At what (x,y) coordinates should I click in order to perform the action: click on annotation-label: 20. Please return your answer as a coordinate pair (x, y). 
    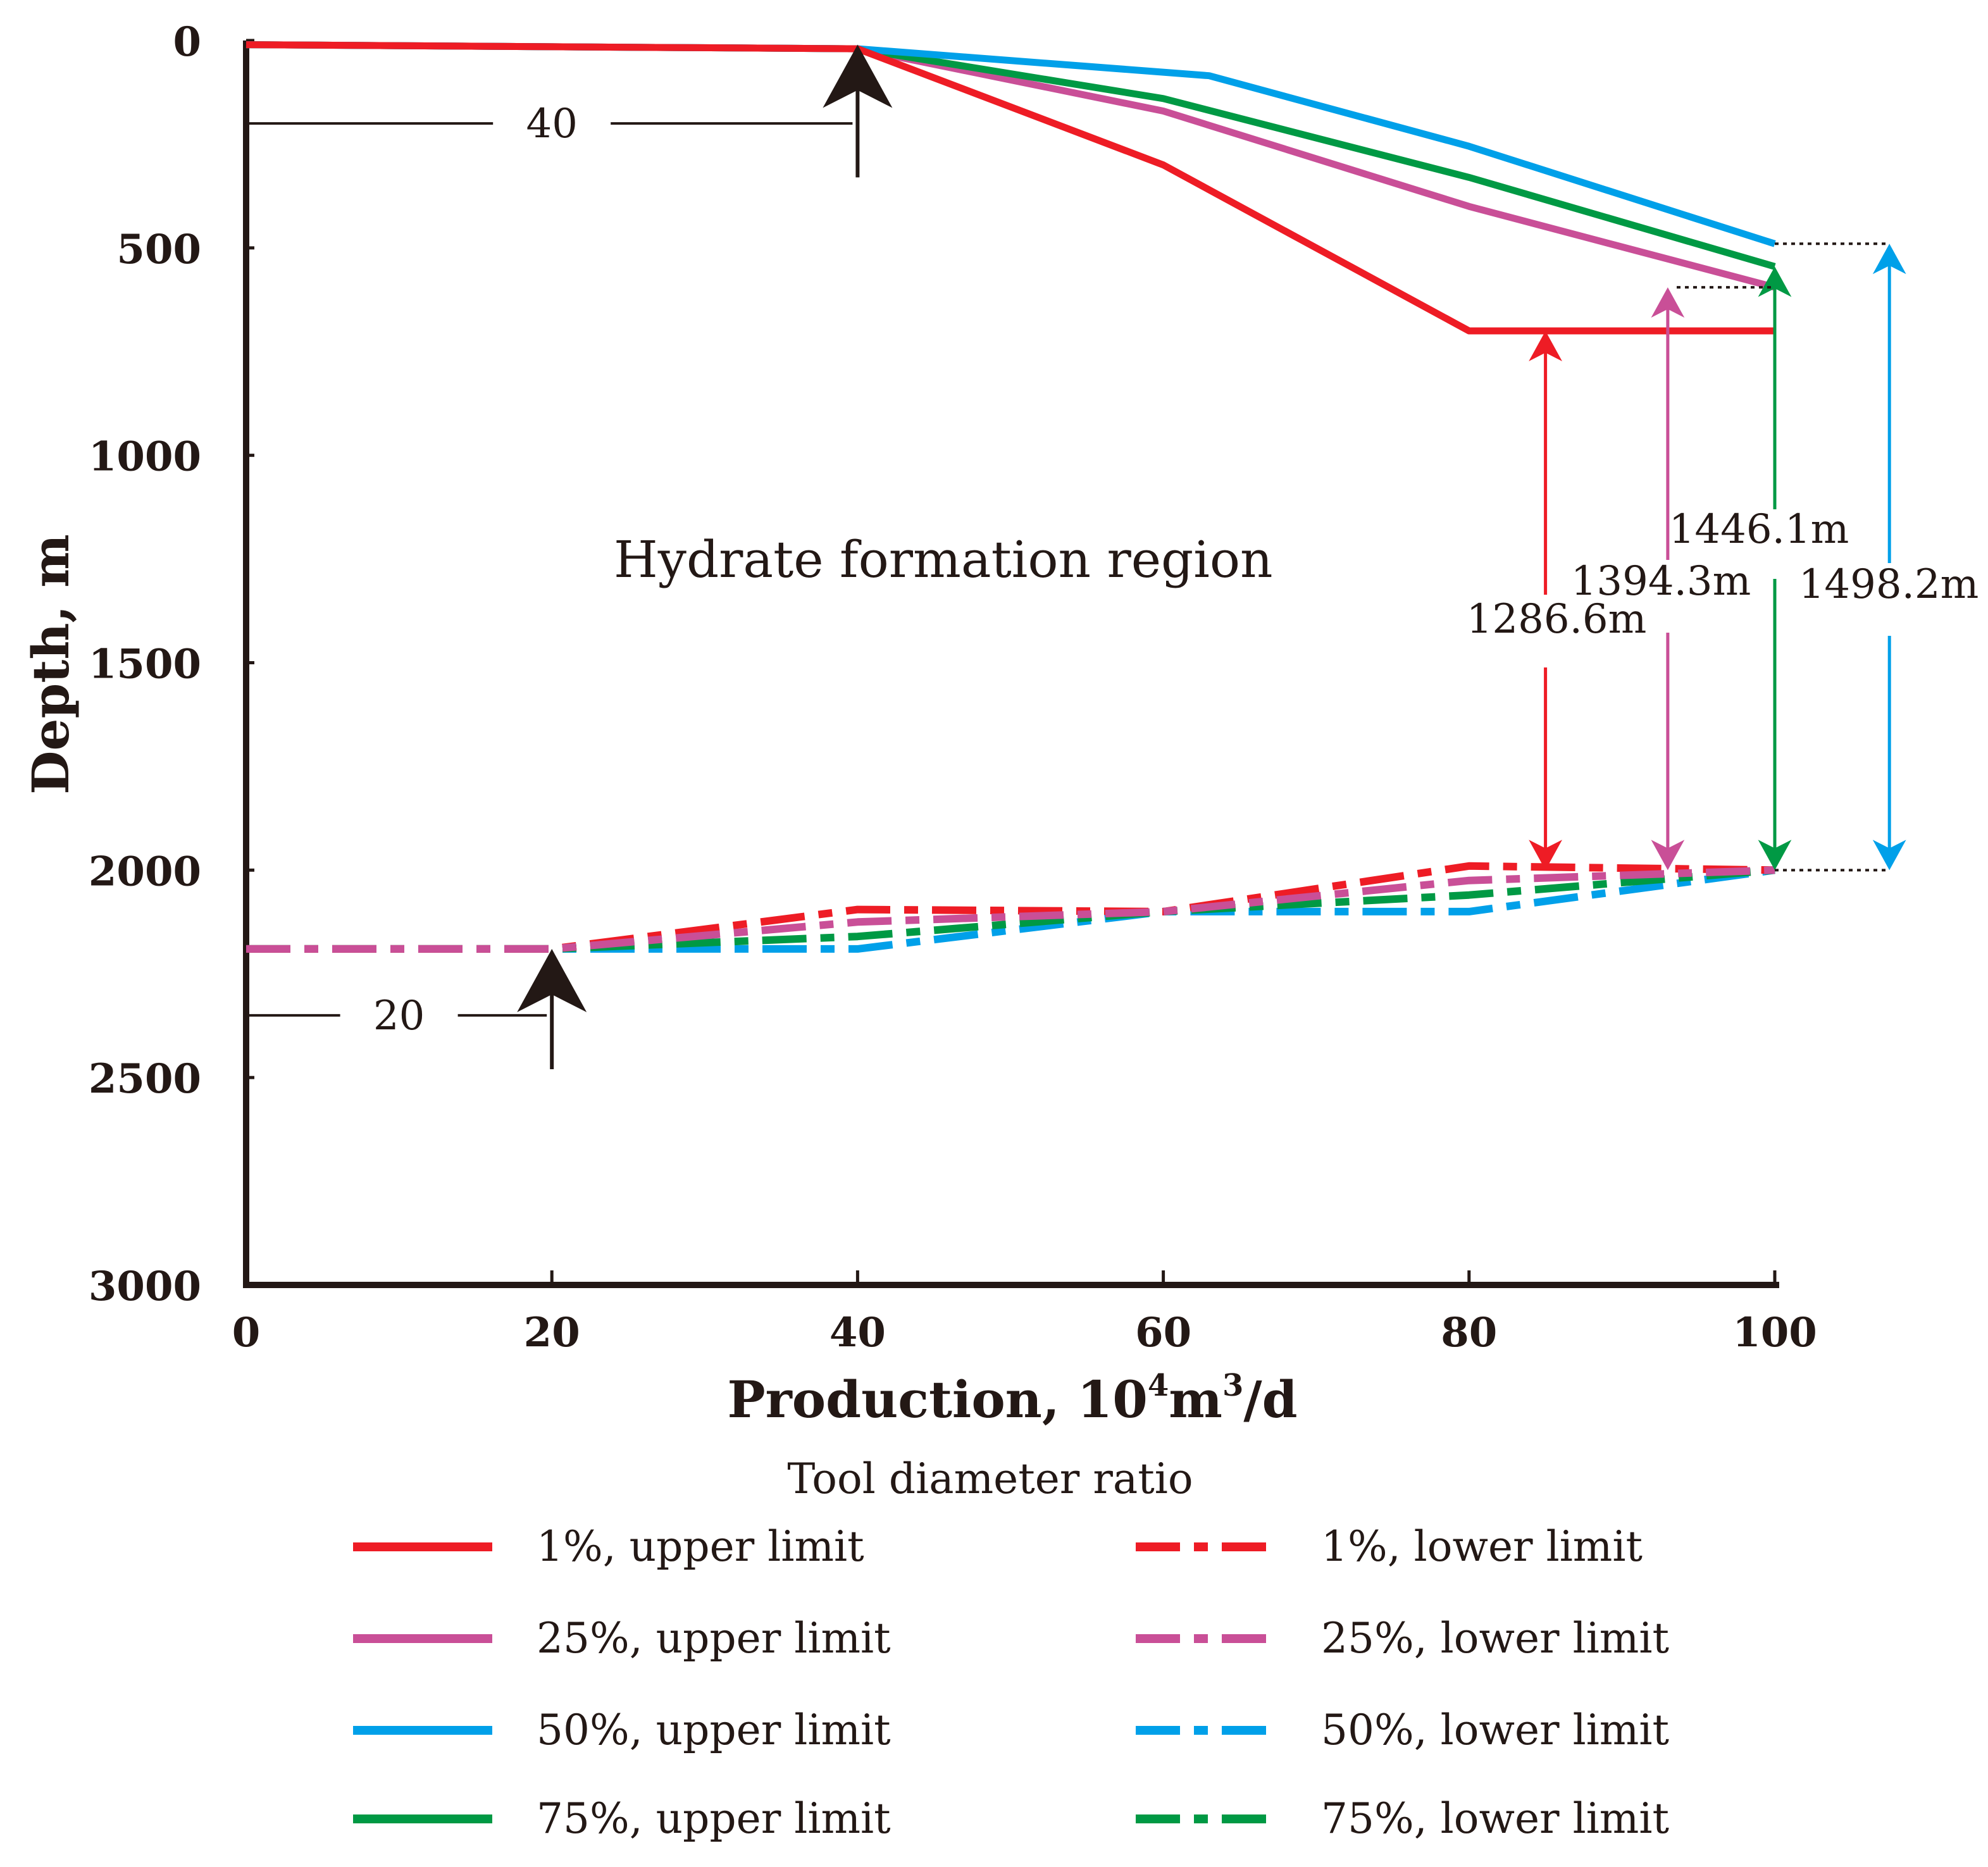
    Looking at the image, I should click on (399, 1016).